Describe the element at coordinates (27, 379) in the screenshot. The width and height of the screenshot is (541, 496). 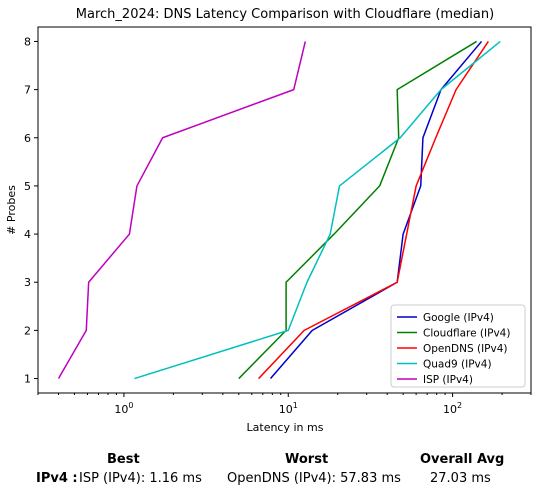
I see `y-tick-label-1: 1` at that location.